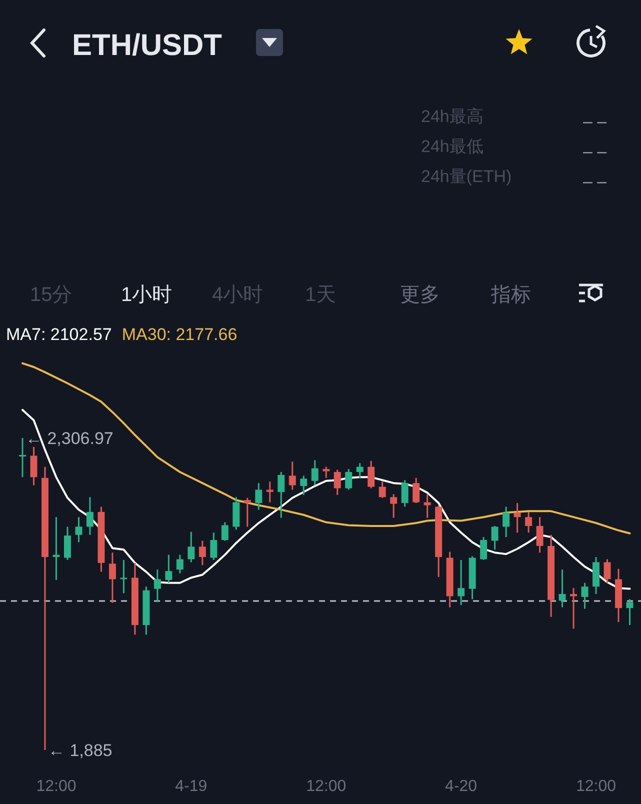 The width and height of the screenshot is (641, 804). I want to click on x-tick-label: 4-20, so click(461, 786).